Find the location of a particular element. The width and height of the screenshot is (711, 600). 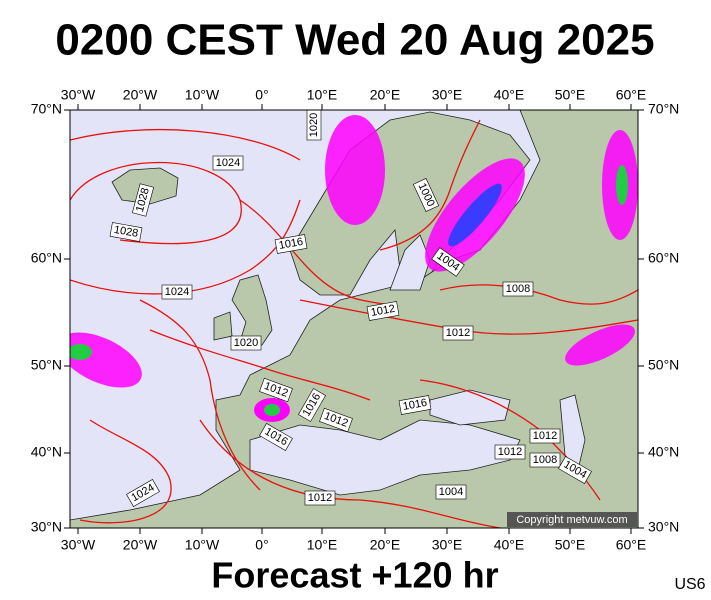

lat-label-right: 70°N is located at coordinates (663, 109).